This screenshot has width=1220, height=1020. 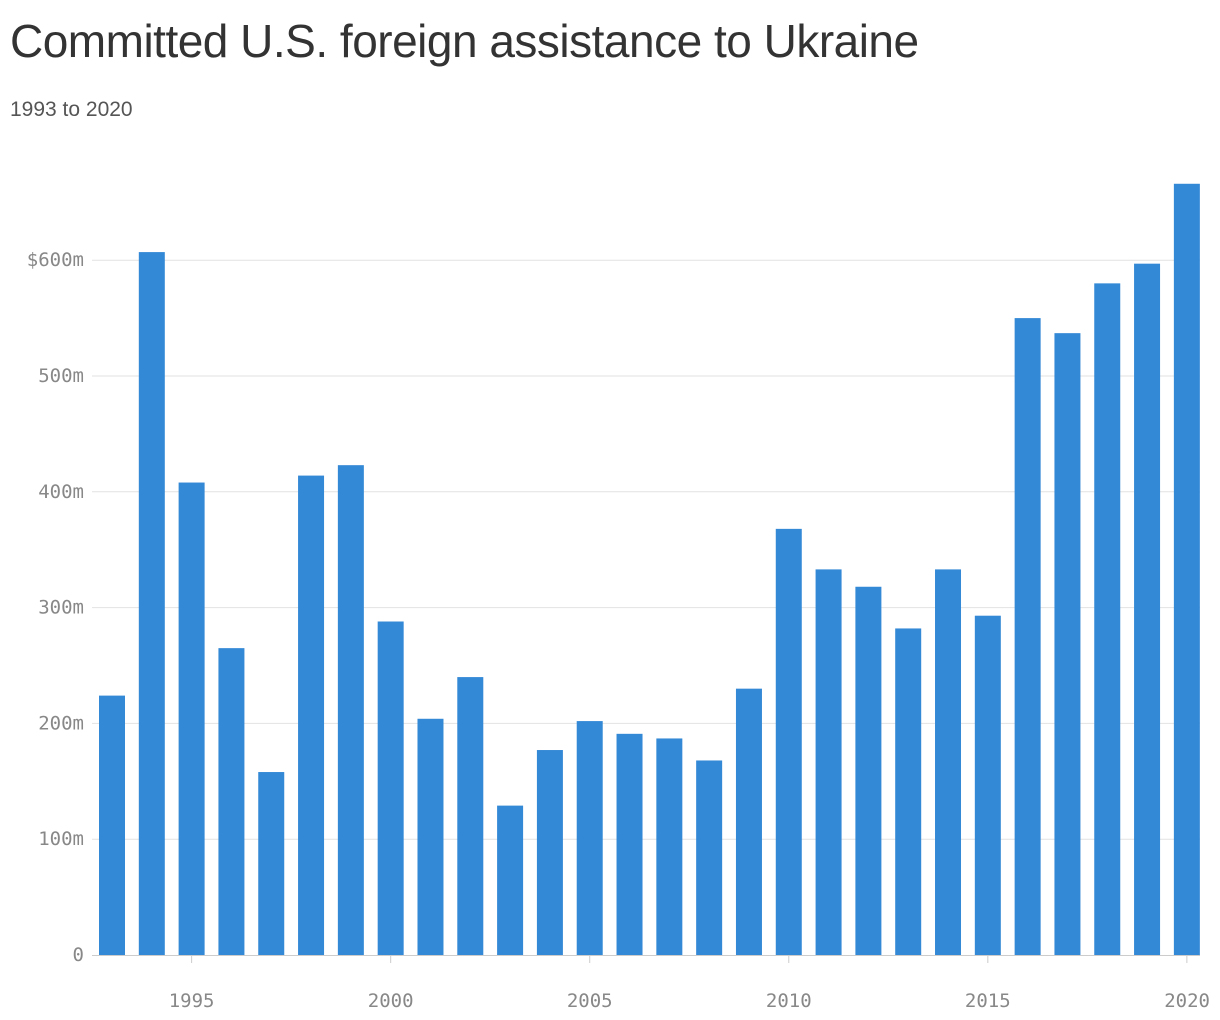 I want to click on bar-2011, so click(x=828, y=762).